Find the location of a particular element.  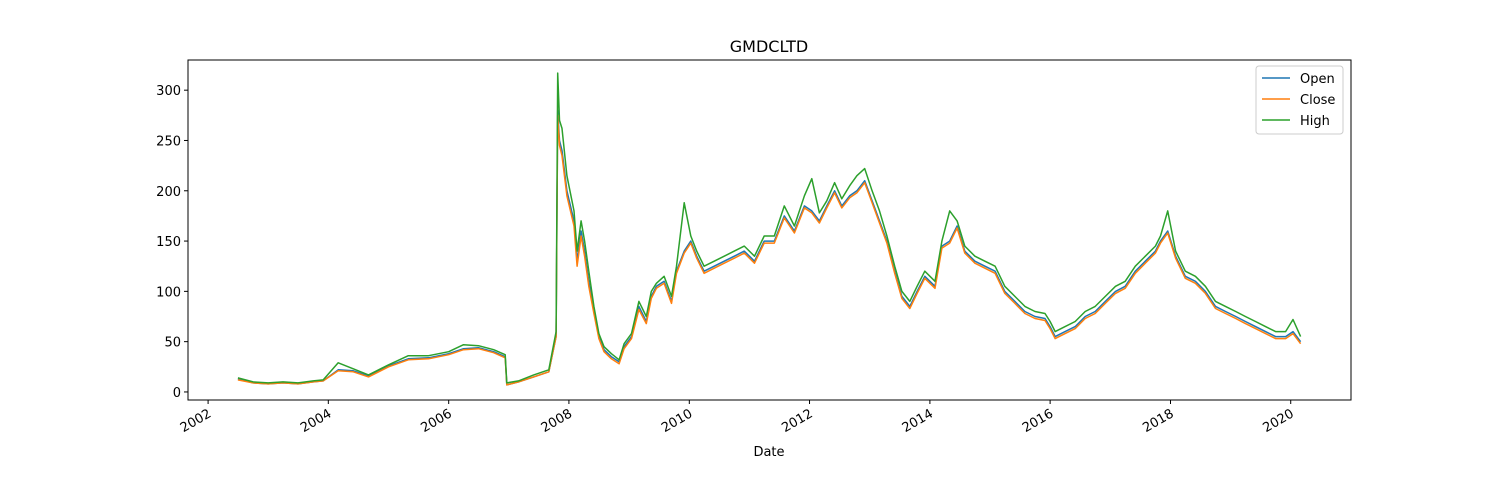

legend: Open Close High is located at coordinates (1299, 100).